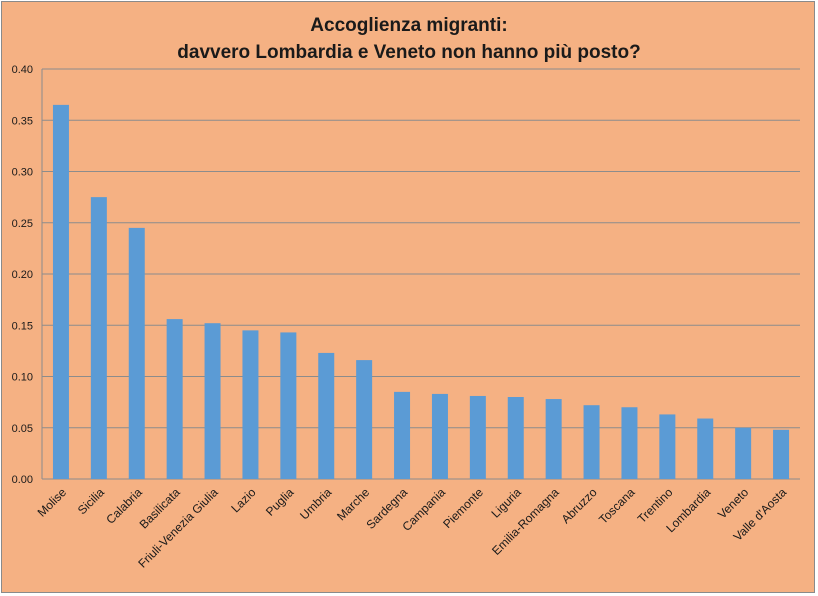 This screenshot has width=818, height=596. Describe the element at coordinates (52, 502) in the screenshot. I see `x-tick-label: Molise` at that location.